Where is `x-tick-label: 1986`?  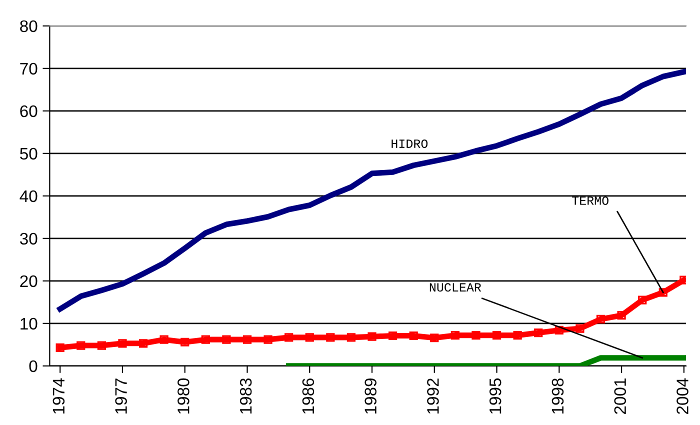 x-tick-label: 1986 is located at coordinates (308, 396).